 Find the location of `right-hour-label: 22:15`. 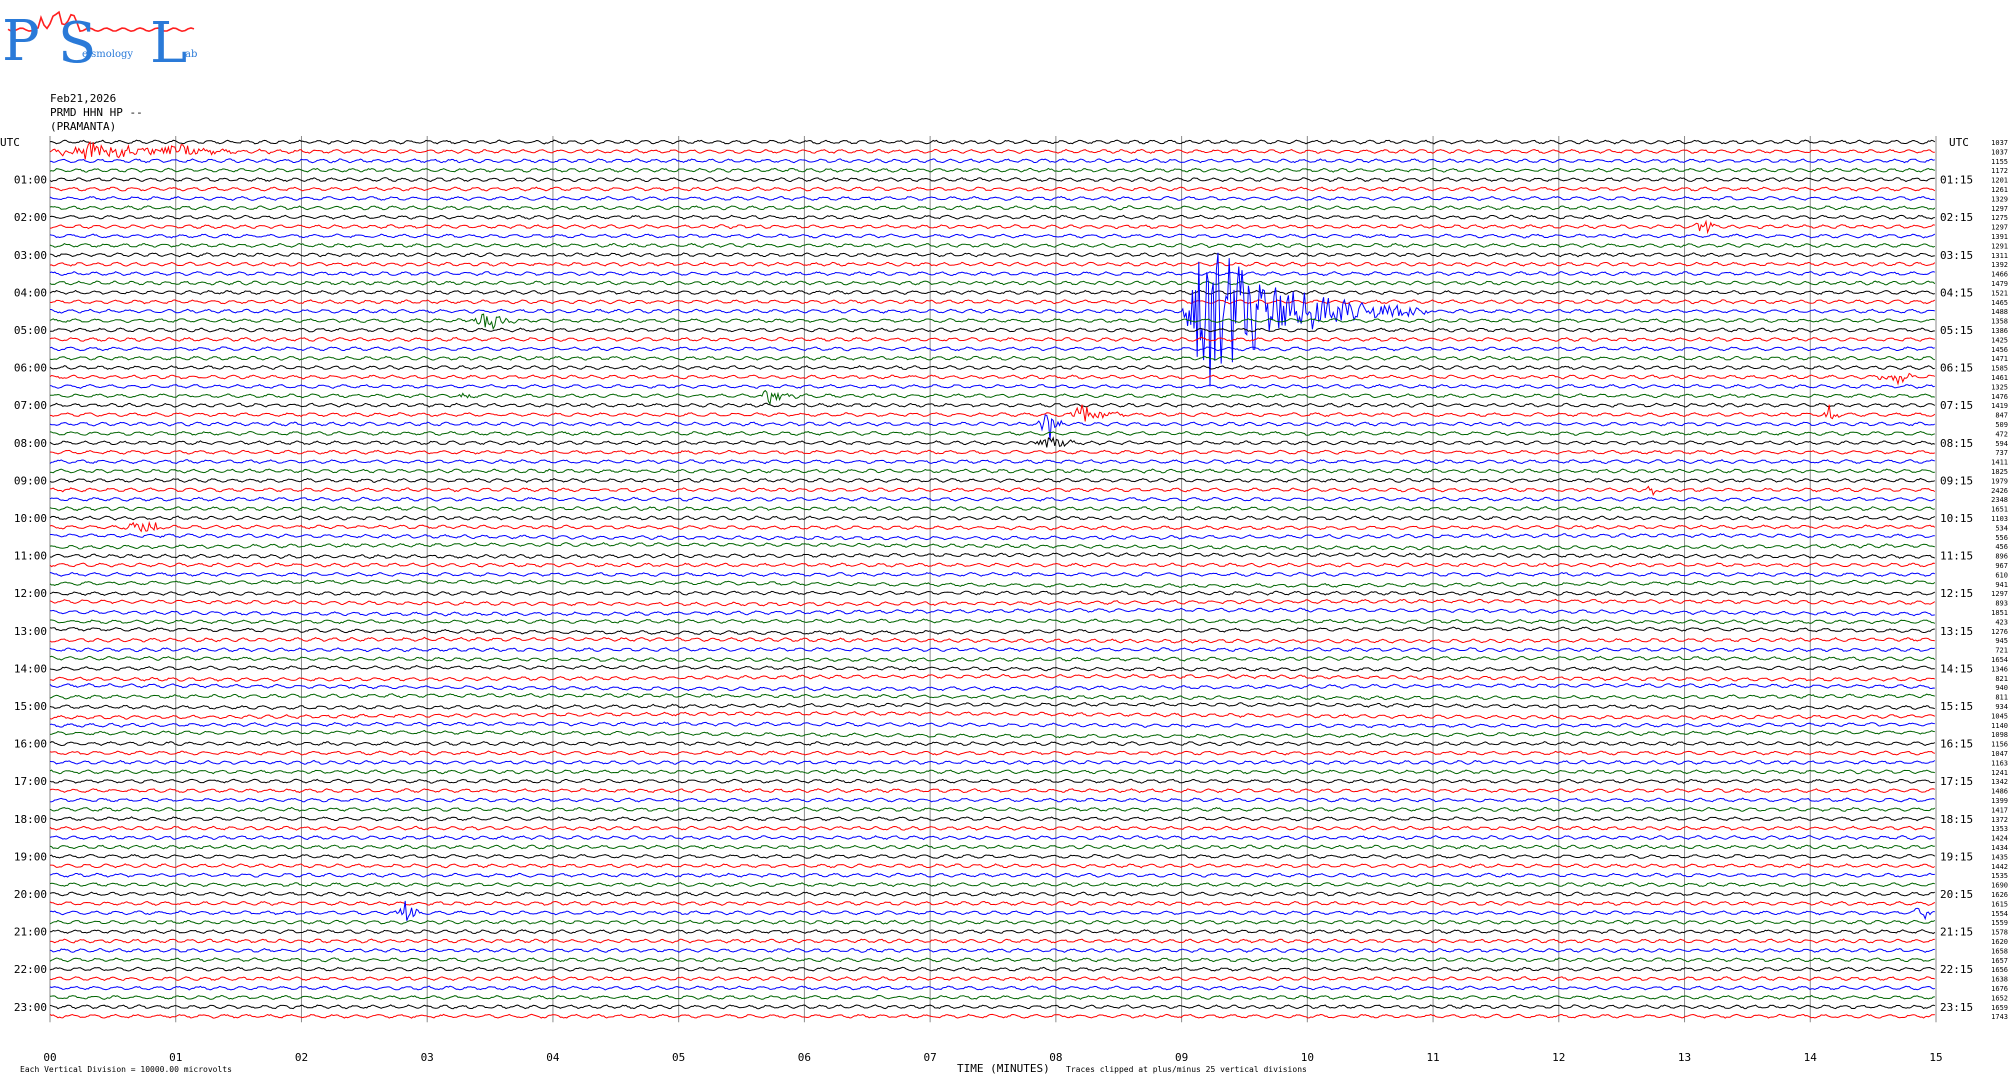

right-hour-label: 22:15 is located at coordinates (1956, 969).